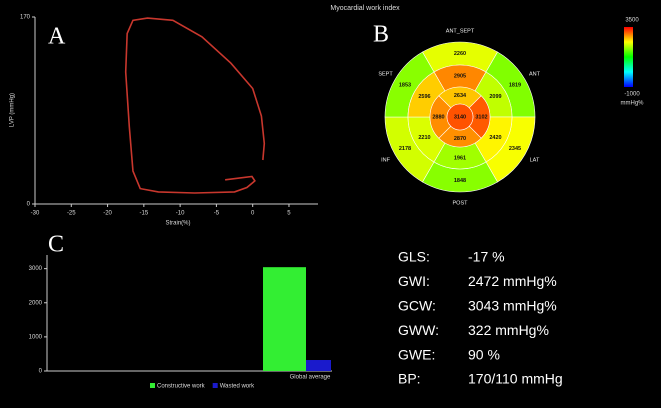 This screenshot has height=408, width=661. I want to click on segment-value: 2596, so click(424, 97).